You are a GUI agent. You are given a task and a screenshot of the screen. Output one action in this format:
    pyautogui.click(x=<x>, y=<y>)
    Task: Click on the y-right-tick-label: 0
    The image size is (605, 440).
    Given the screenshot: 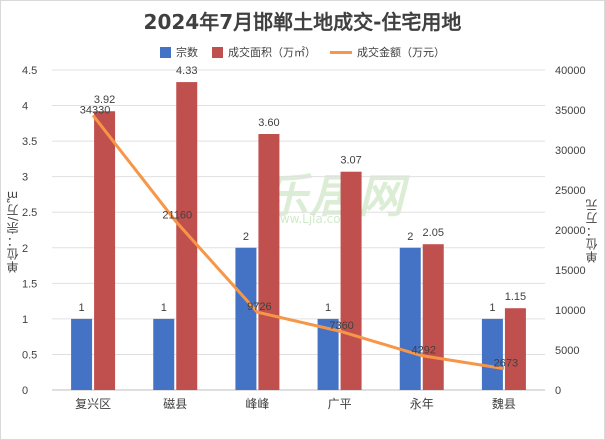 What is the action you would take?
    pyautogui.click(x=558, y=391)
    